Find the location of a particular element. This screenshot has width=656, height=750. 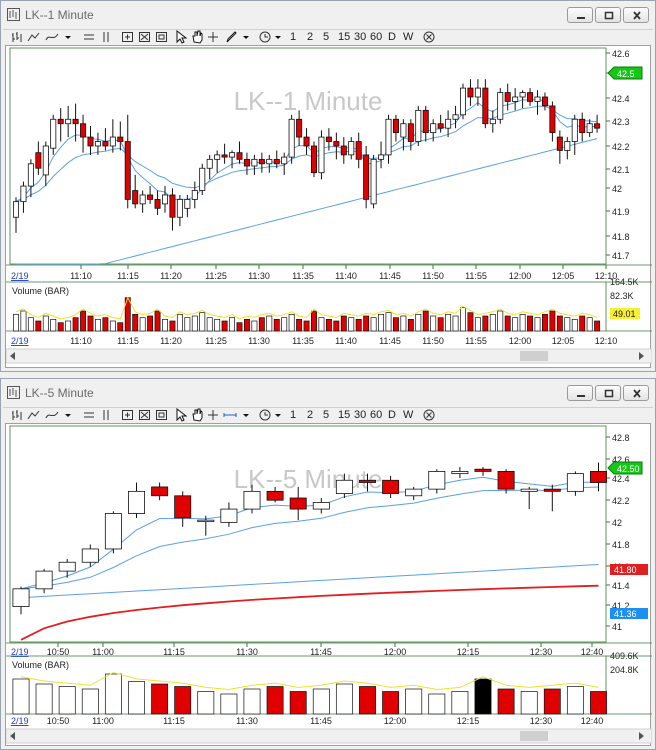

x-tick-label: 12:00 is located at coordinates (395, 652).